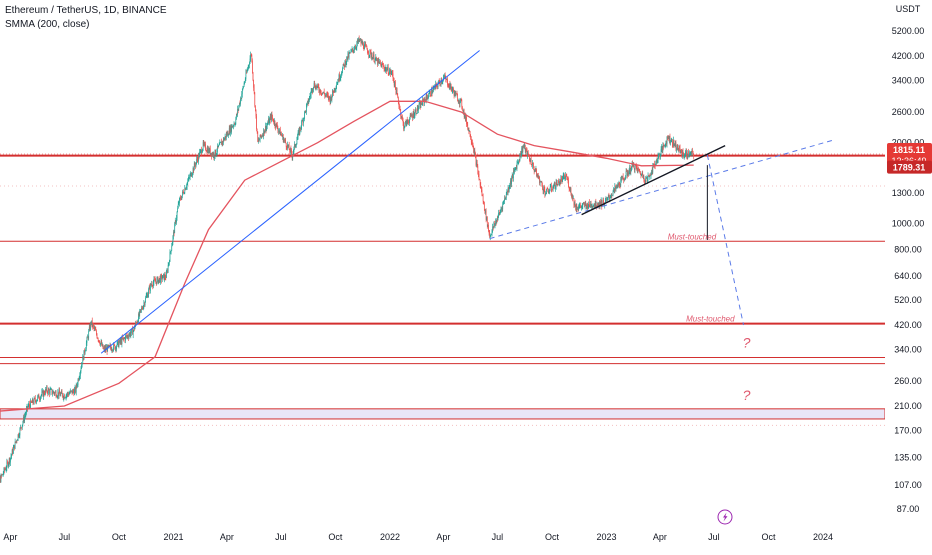  Describe the element at coordinates (47, 25) in the screenshot. I see `indicator-legend: SMMA (200, close)` at that location.